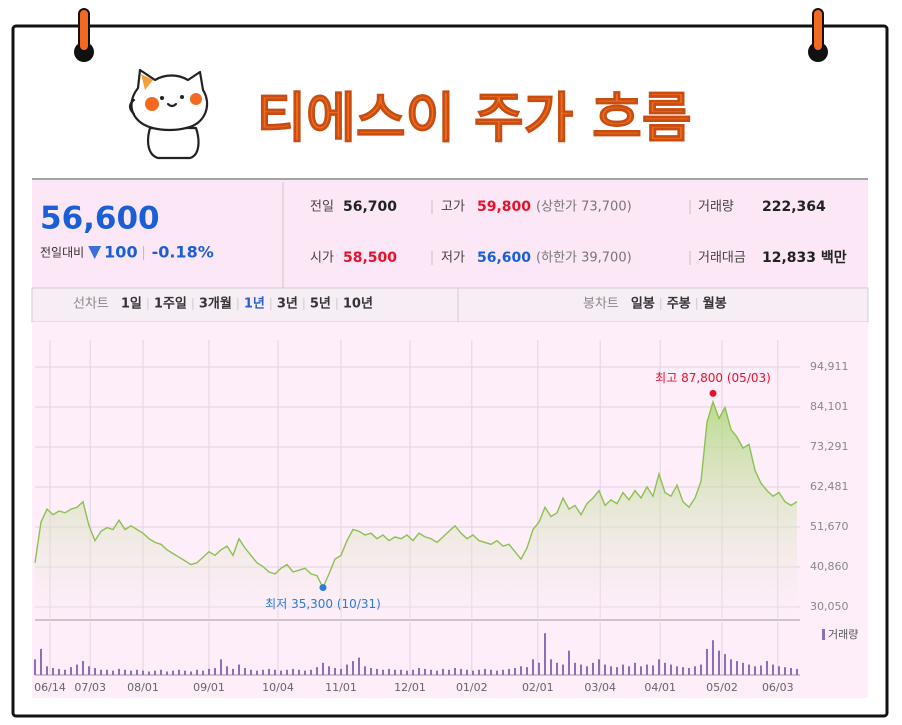 The width and height of the screenshot is (902, 725). I want to click on period-tab: 1일, so click(131, 304).